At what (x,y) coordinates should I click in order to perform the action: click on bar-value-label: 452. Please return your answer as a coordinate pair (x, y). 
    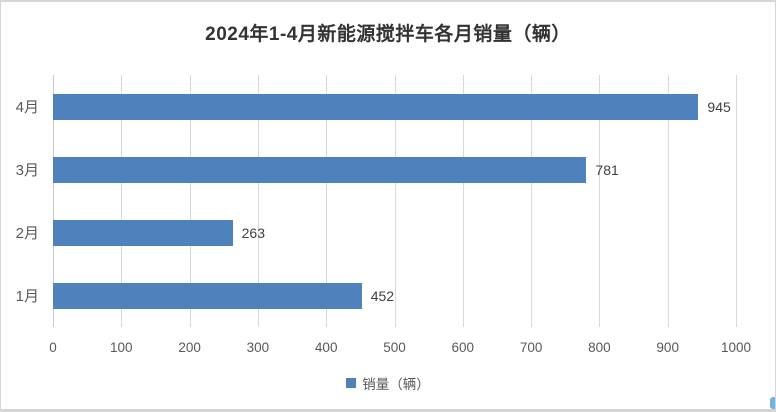
    Looking at the image, I should click on (382, 295).